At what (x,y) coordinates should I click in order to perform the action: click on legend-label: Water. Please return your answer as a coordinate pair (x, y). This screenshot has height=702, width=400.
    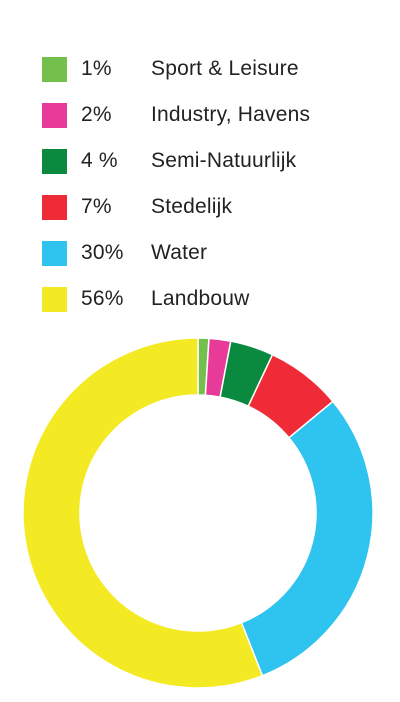
    Looking at the image, I should click on (179, 253).